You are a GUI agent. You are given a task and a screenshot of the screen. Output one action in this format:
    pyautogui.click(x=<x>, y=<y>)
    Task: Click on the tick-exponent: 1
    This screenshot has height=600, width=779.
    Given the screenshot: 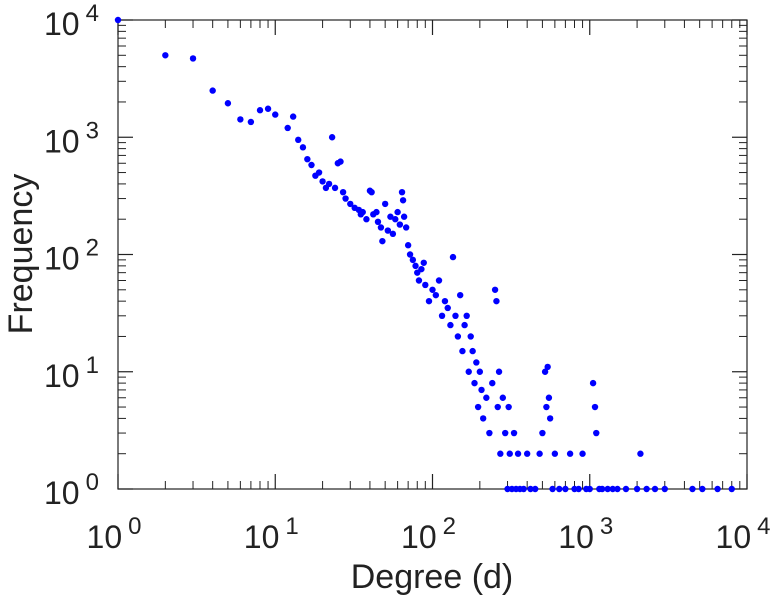 What is the action you would take?
    pyautogui.click(x=92, y=365)
    